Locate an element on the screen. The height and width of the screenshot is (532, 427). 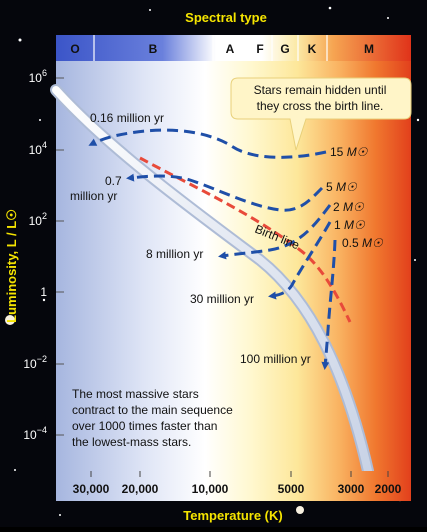
track-5-msun is located at coordinates (225, 192).